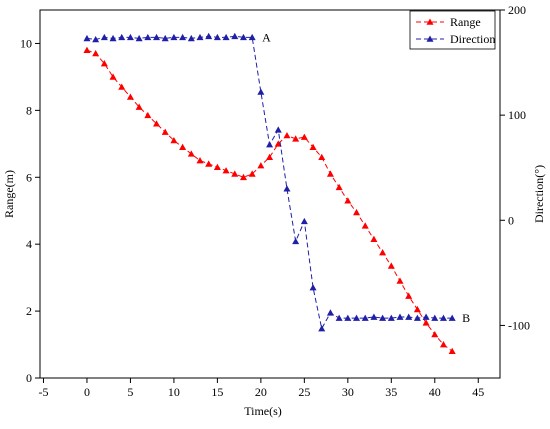 This screenshot has width=550, height=429. I want to click on y2-tick-label: -100, so click(519, 325).